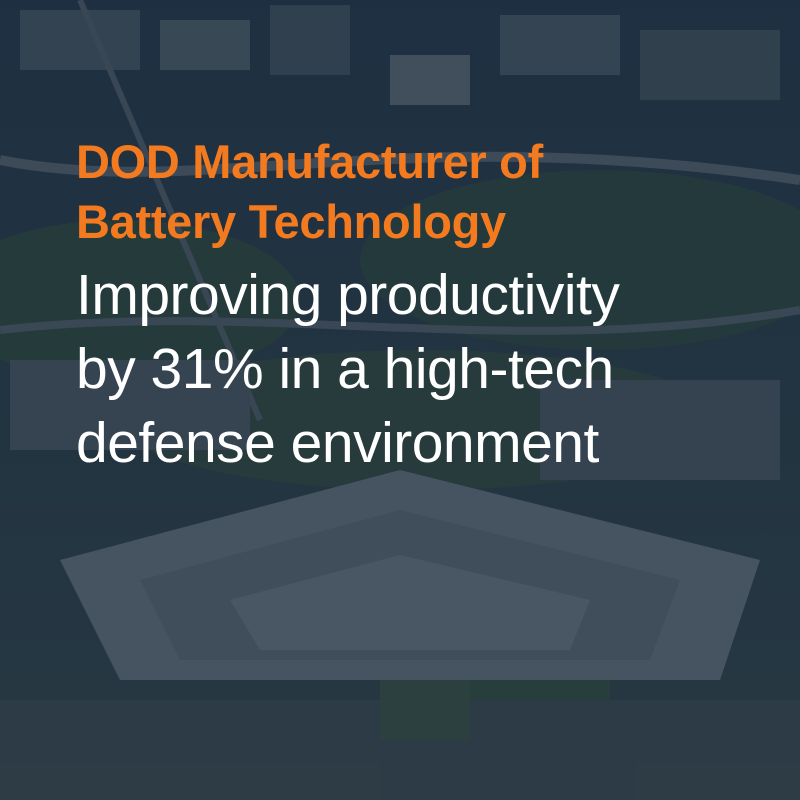 Image resolution: width=800 pixels, height=800 pixels. Describe the element at coordinates (291, 221) in the screenshot. I see `headline-line: Battery Technology` at that location.